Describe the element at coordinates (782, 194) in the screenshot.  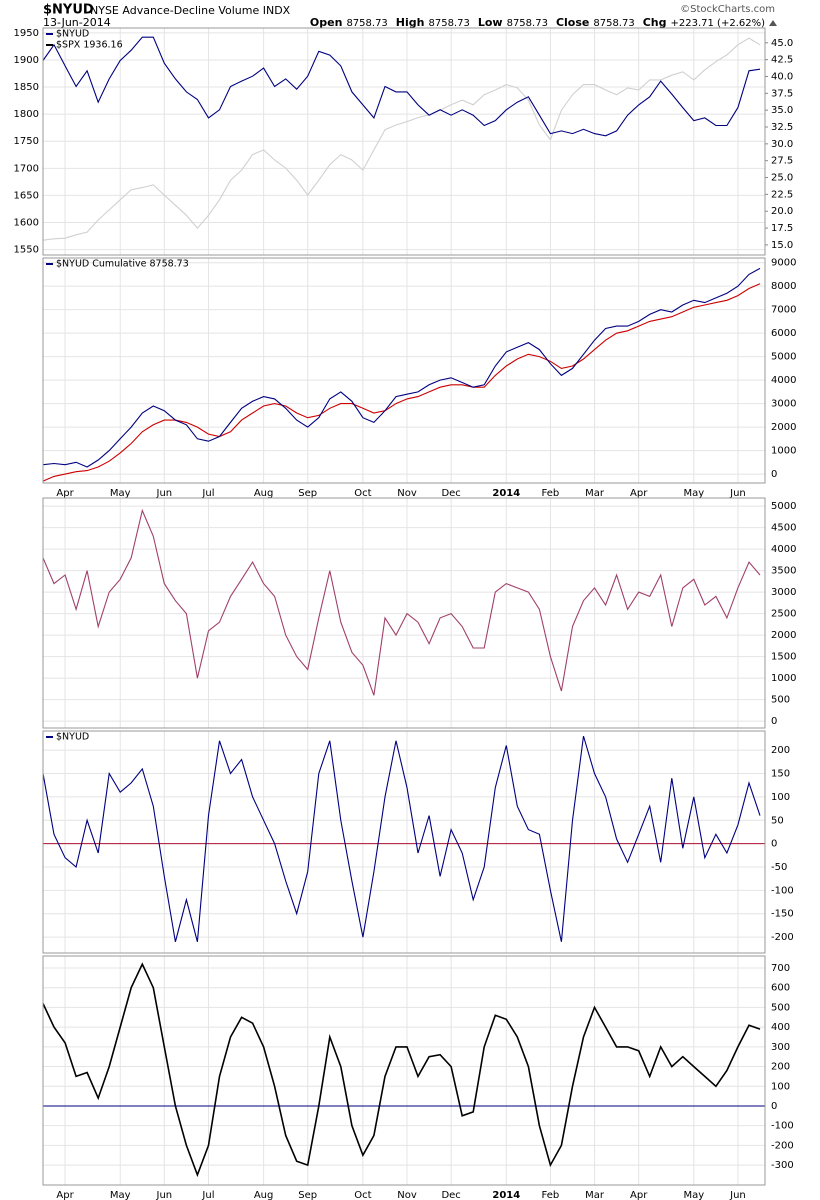
I see `y2-tick-label: 22.5` at that location.